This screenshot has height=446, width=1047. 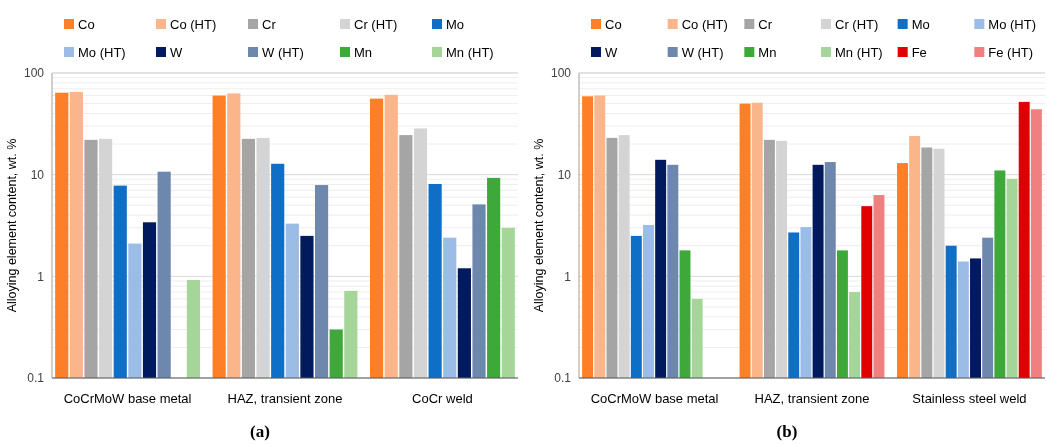 What do you see at coordinates (1011, 52) in the screenshot?
I see `legend-label: Fe (HT)` at bounding box center [1011, 52].